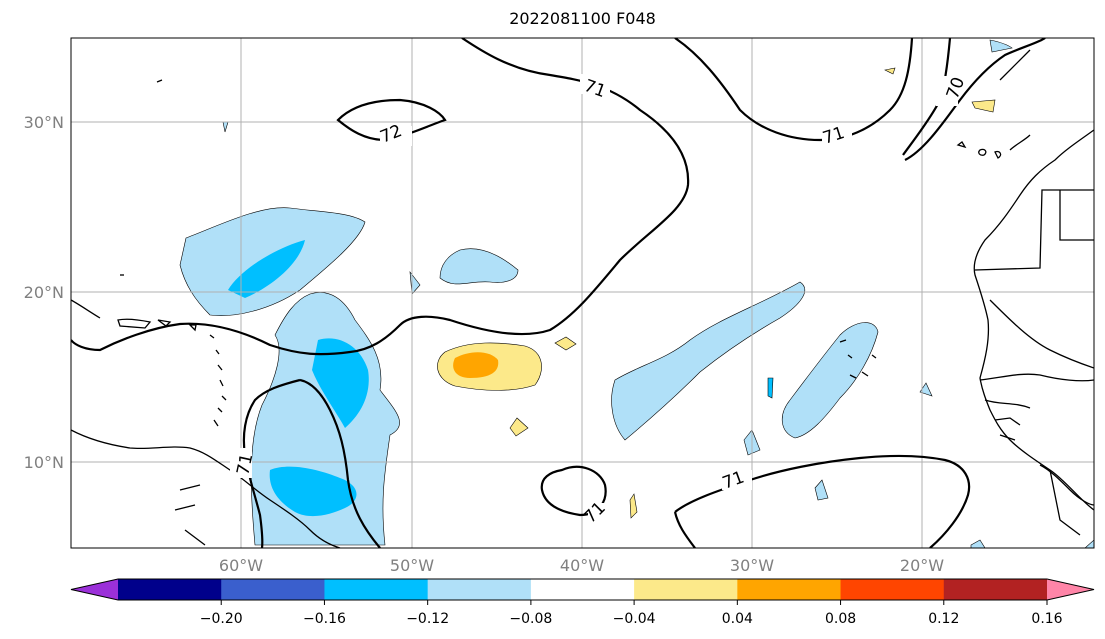 This screenshot has width=1105, height=639. Describe the element at coordinates (44, 122) in the screenshot. I see `lat-label: 30°N` at that location.